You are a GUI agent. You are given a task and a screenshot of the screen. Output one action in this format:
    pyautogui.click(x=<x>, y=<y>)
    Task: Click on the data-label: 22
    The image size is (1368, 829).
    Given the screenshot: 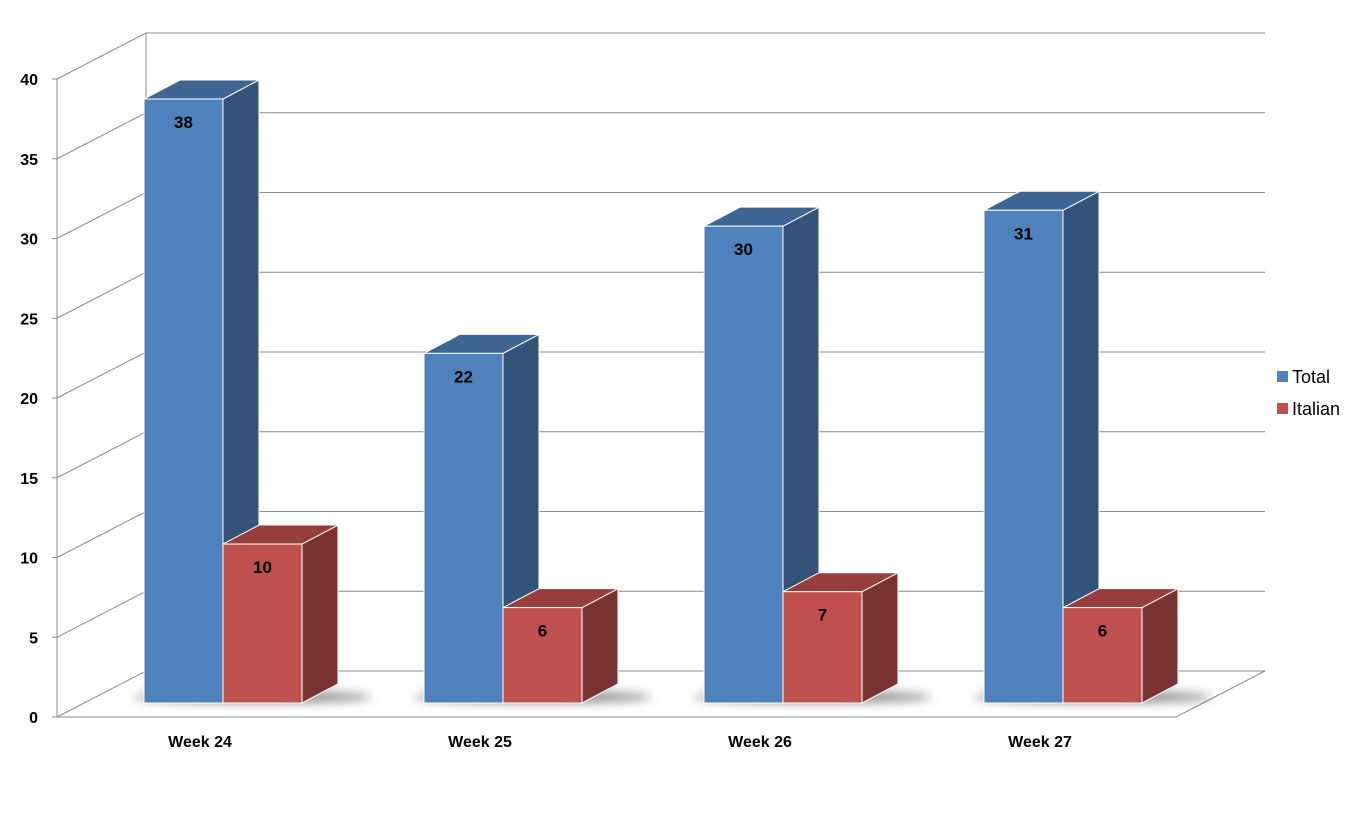 What is the action you would take?
    pyautogui.click(x=463, y=376)
    